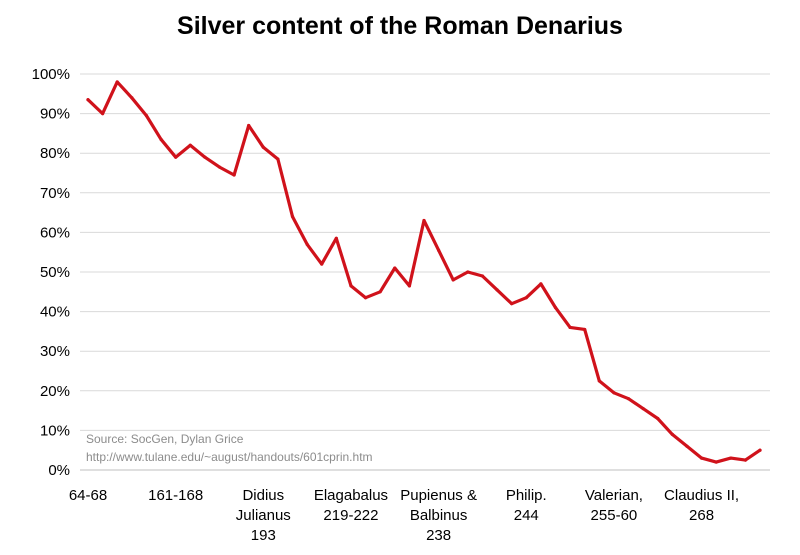 Image resolution: width=800 pixels, height=555 pixels. I want to click on y-tick-label: 90%, so click(55, 114).